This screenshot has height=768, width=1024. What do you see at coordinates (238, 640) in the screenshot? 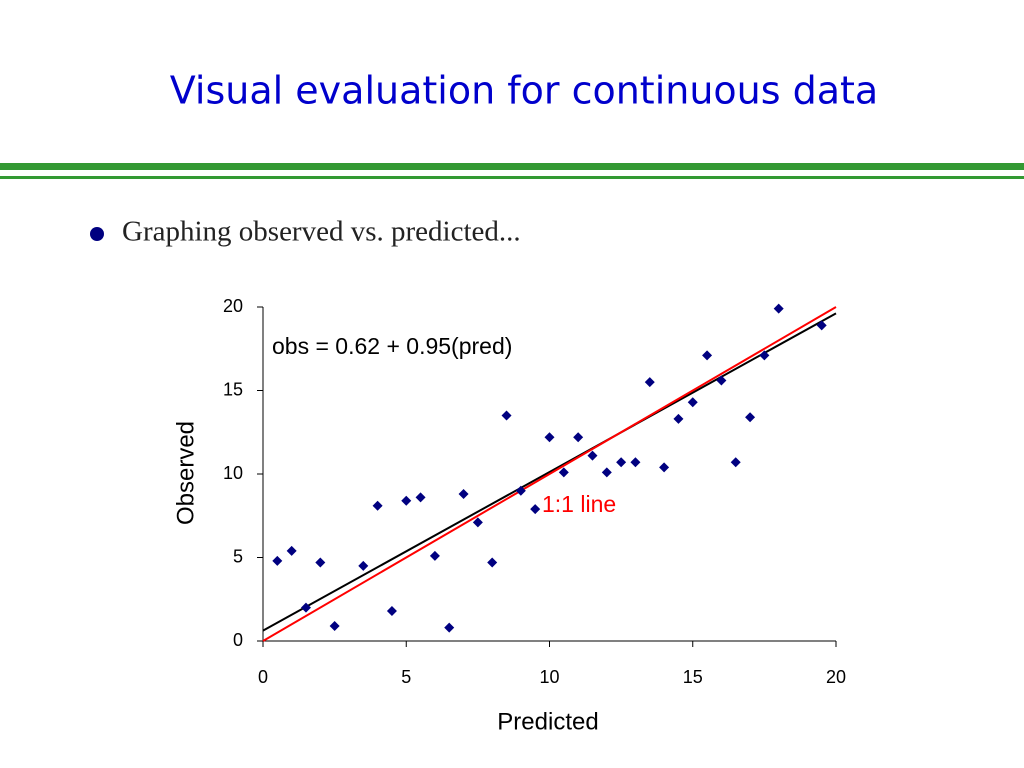
I see `y-tick-label: 0` at bounding box center [238, 640].